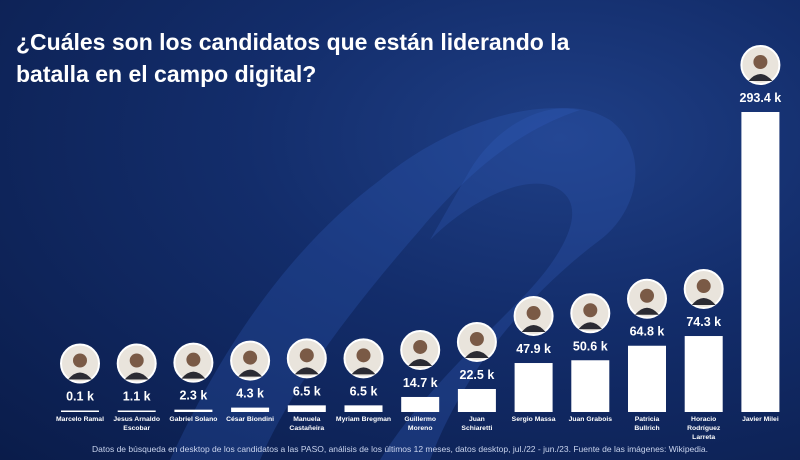 This screenshot has width=800, height=460. Describe the element at coordinates (420, 349) in the screenshot. I see `avatar-guillermo-moreno` at that location.